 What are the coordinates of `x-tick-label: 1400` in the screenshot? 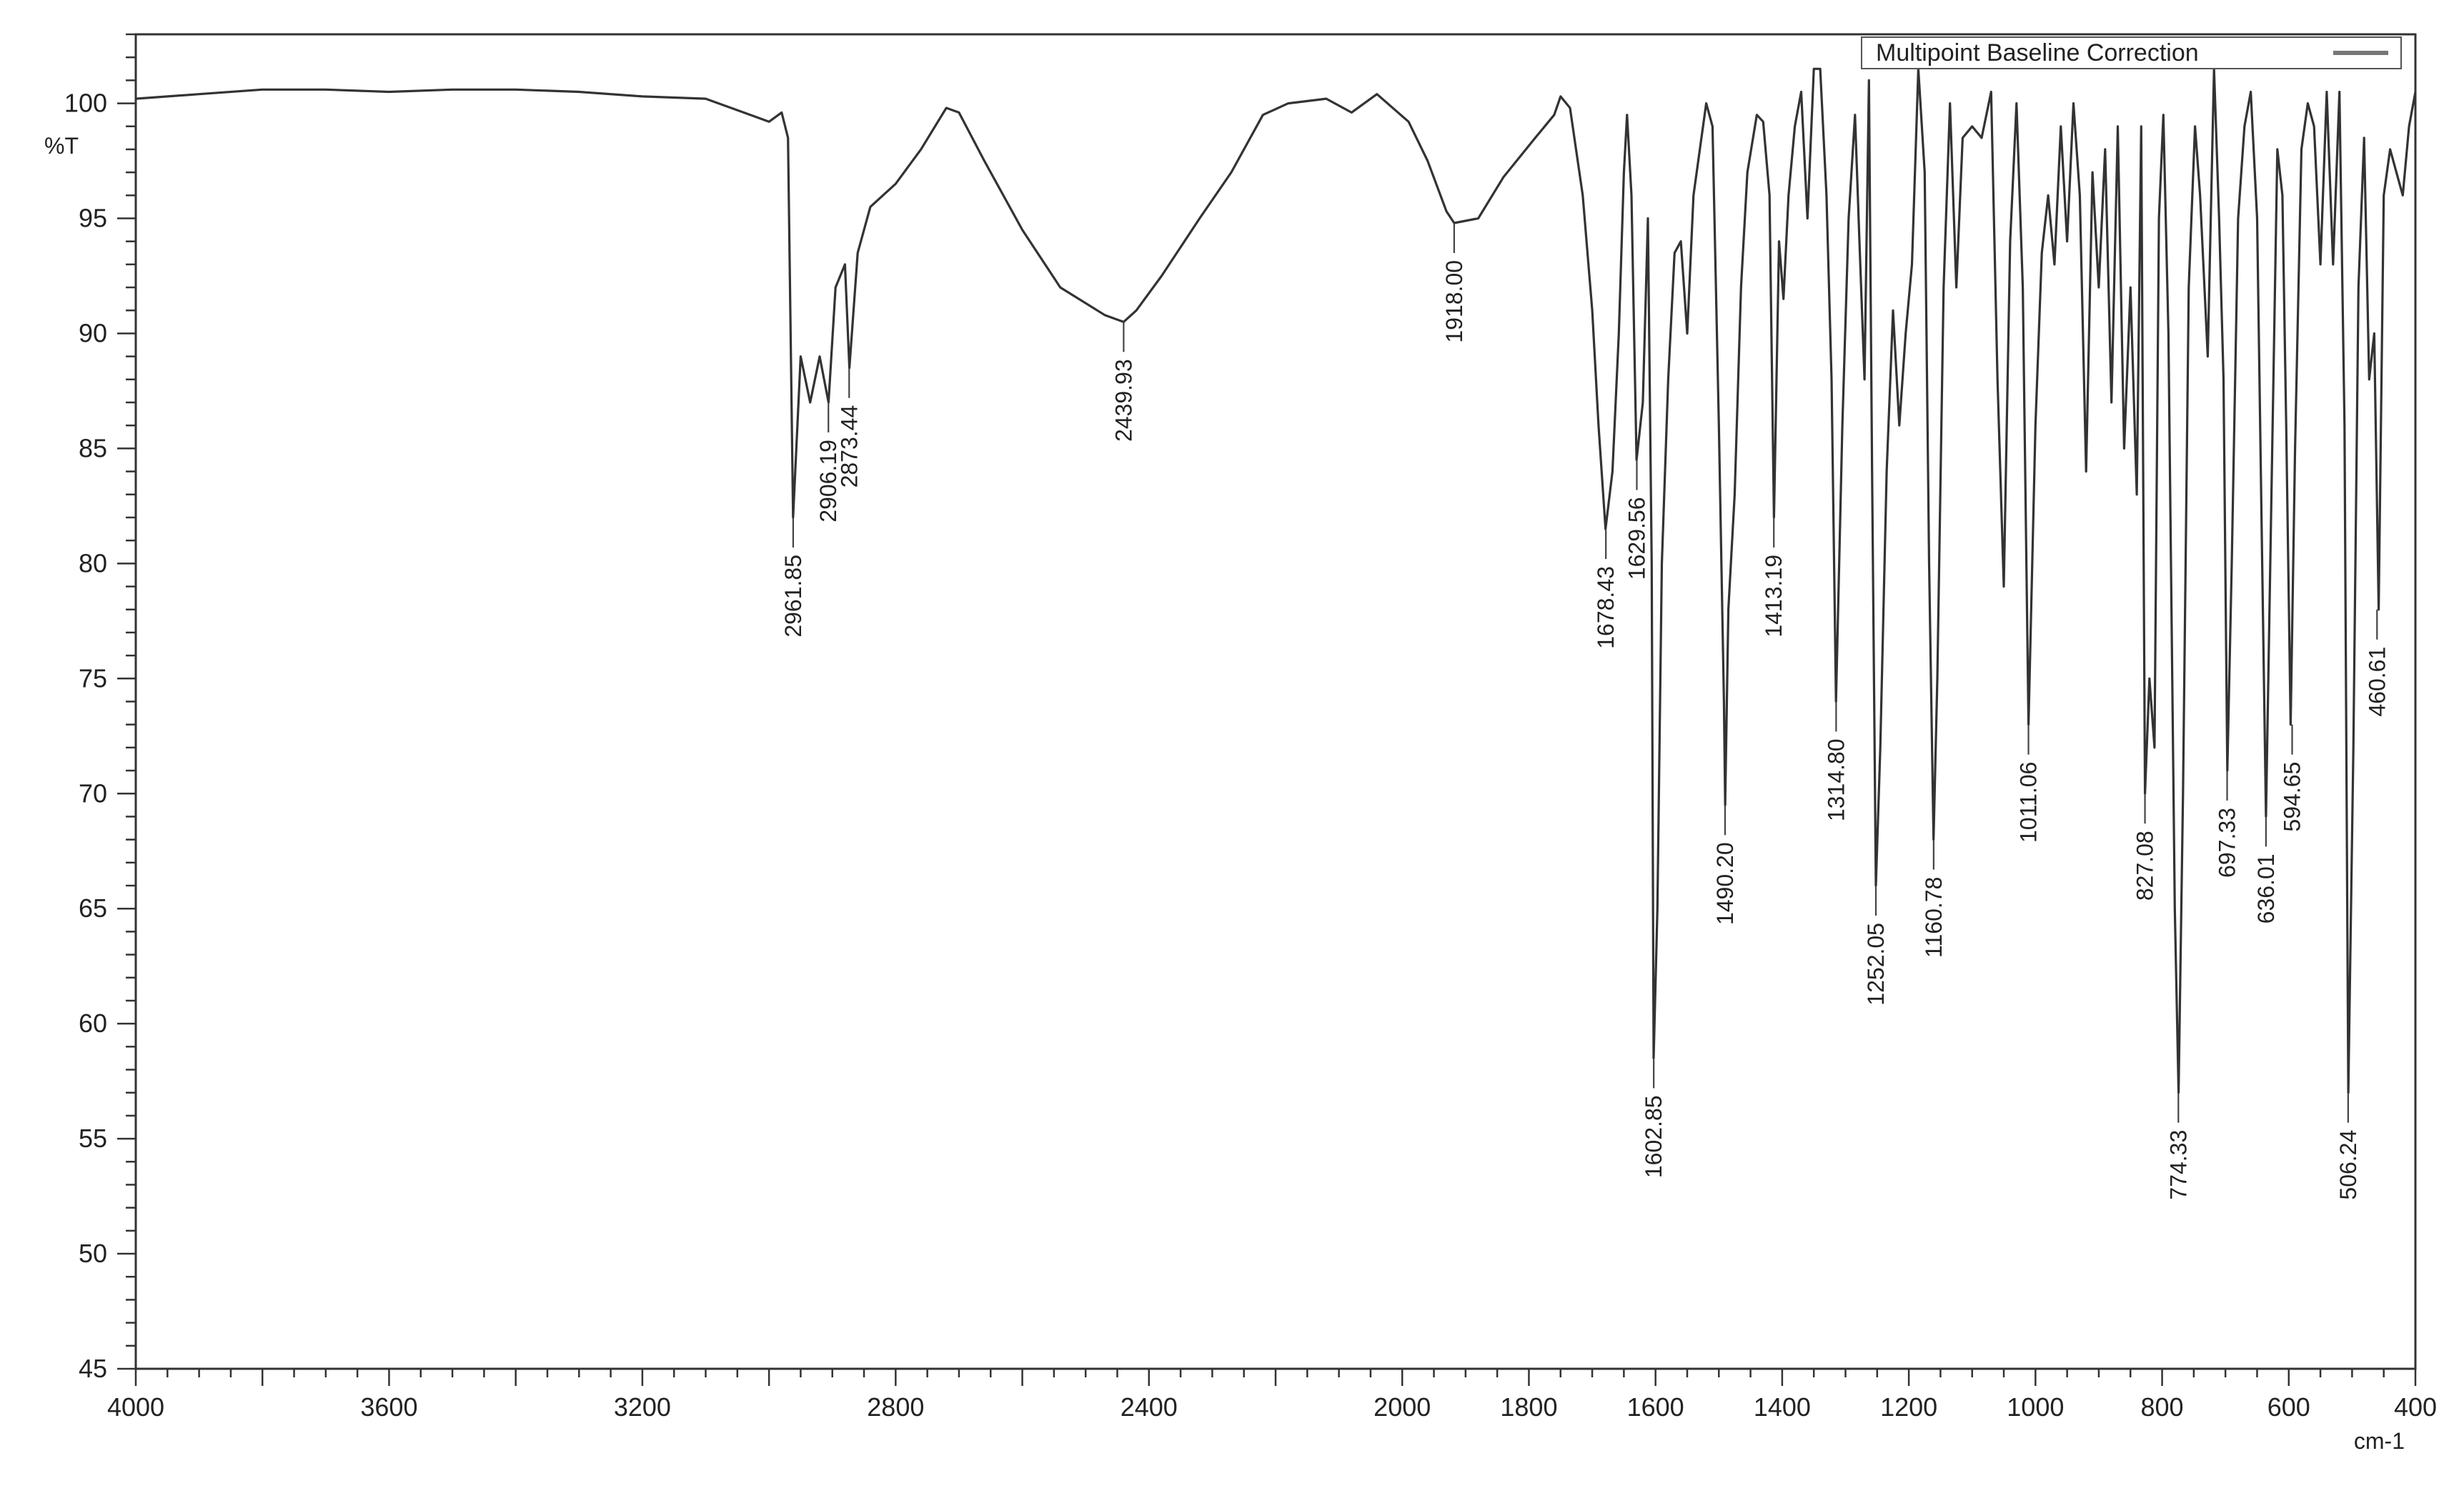 It's located at (1782, 1407).